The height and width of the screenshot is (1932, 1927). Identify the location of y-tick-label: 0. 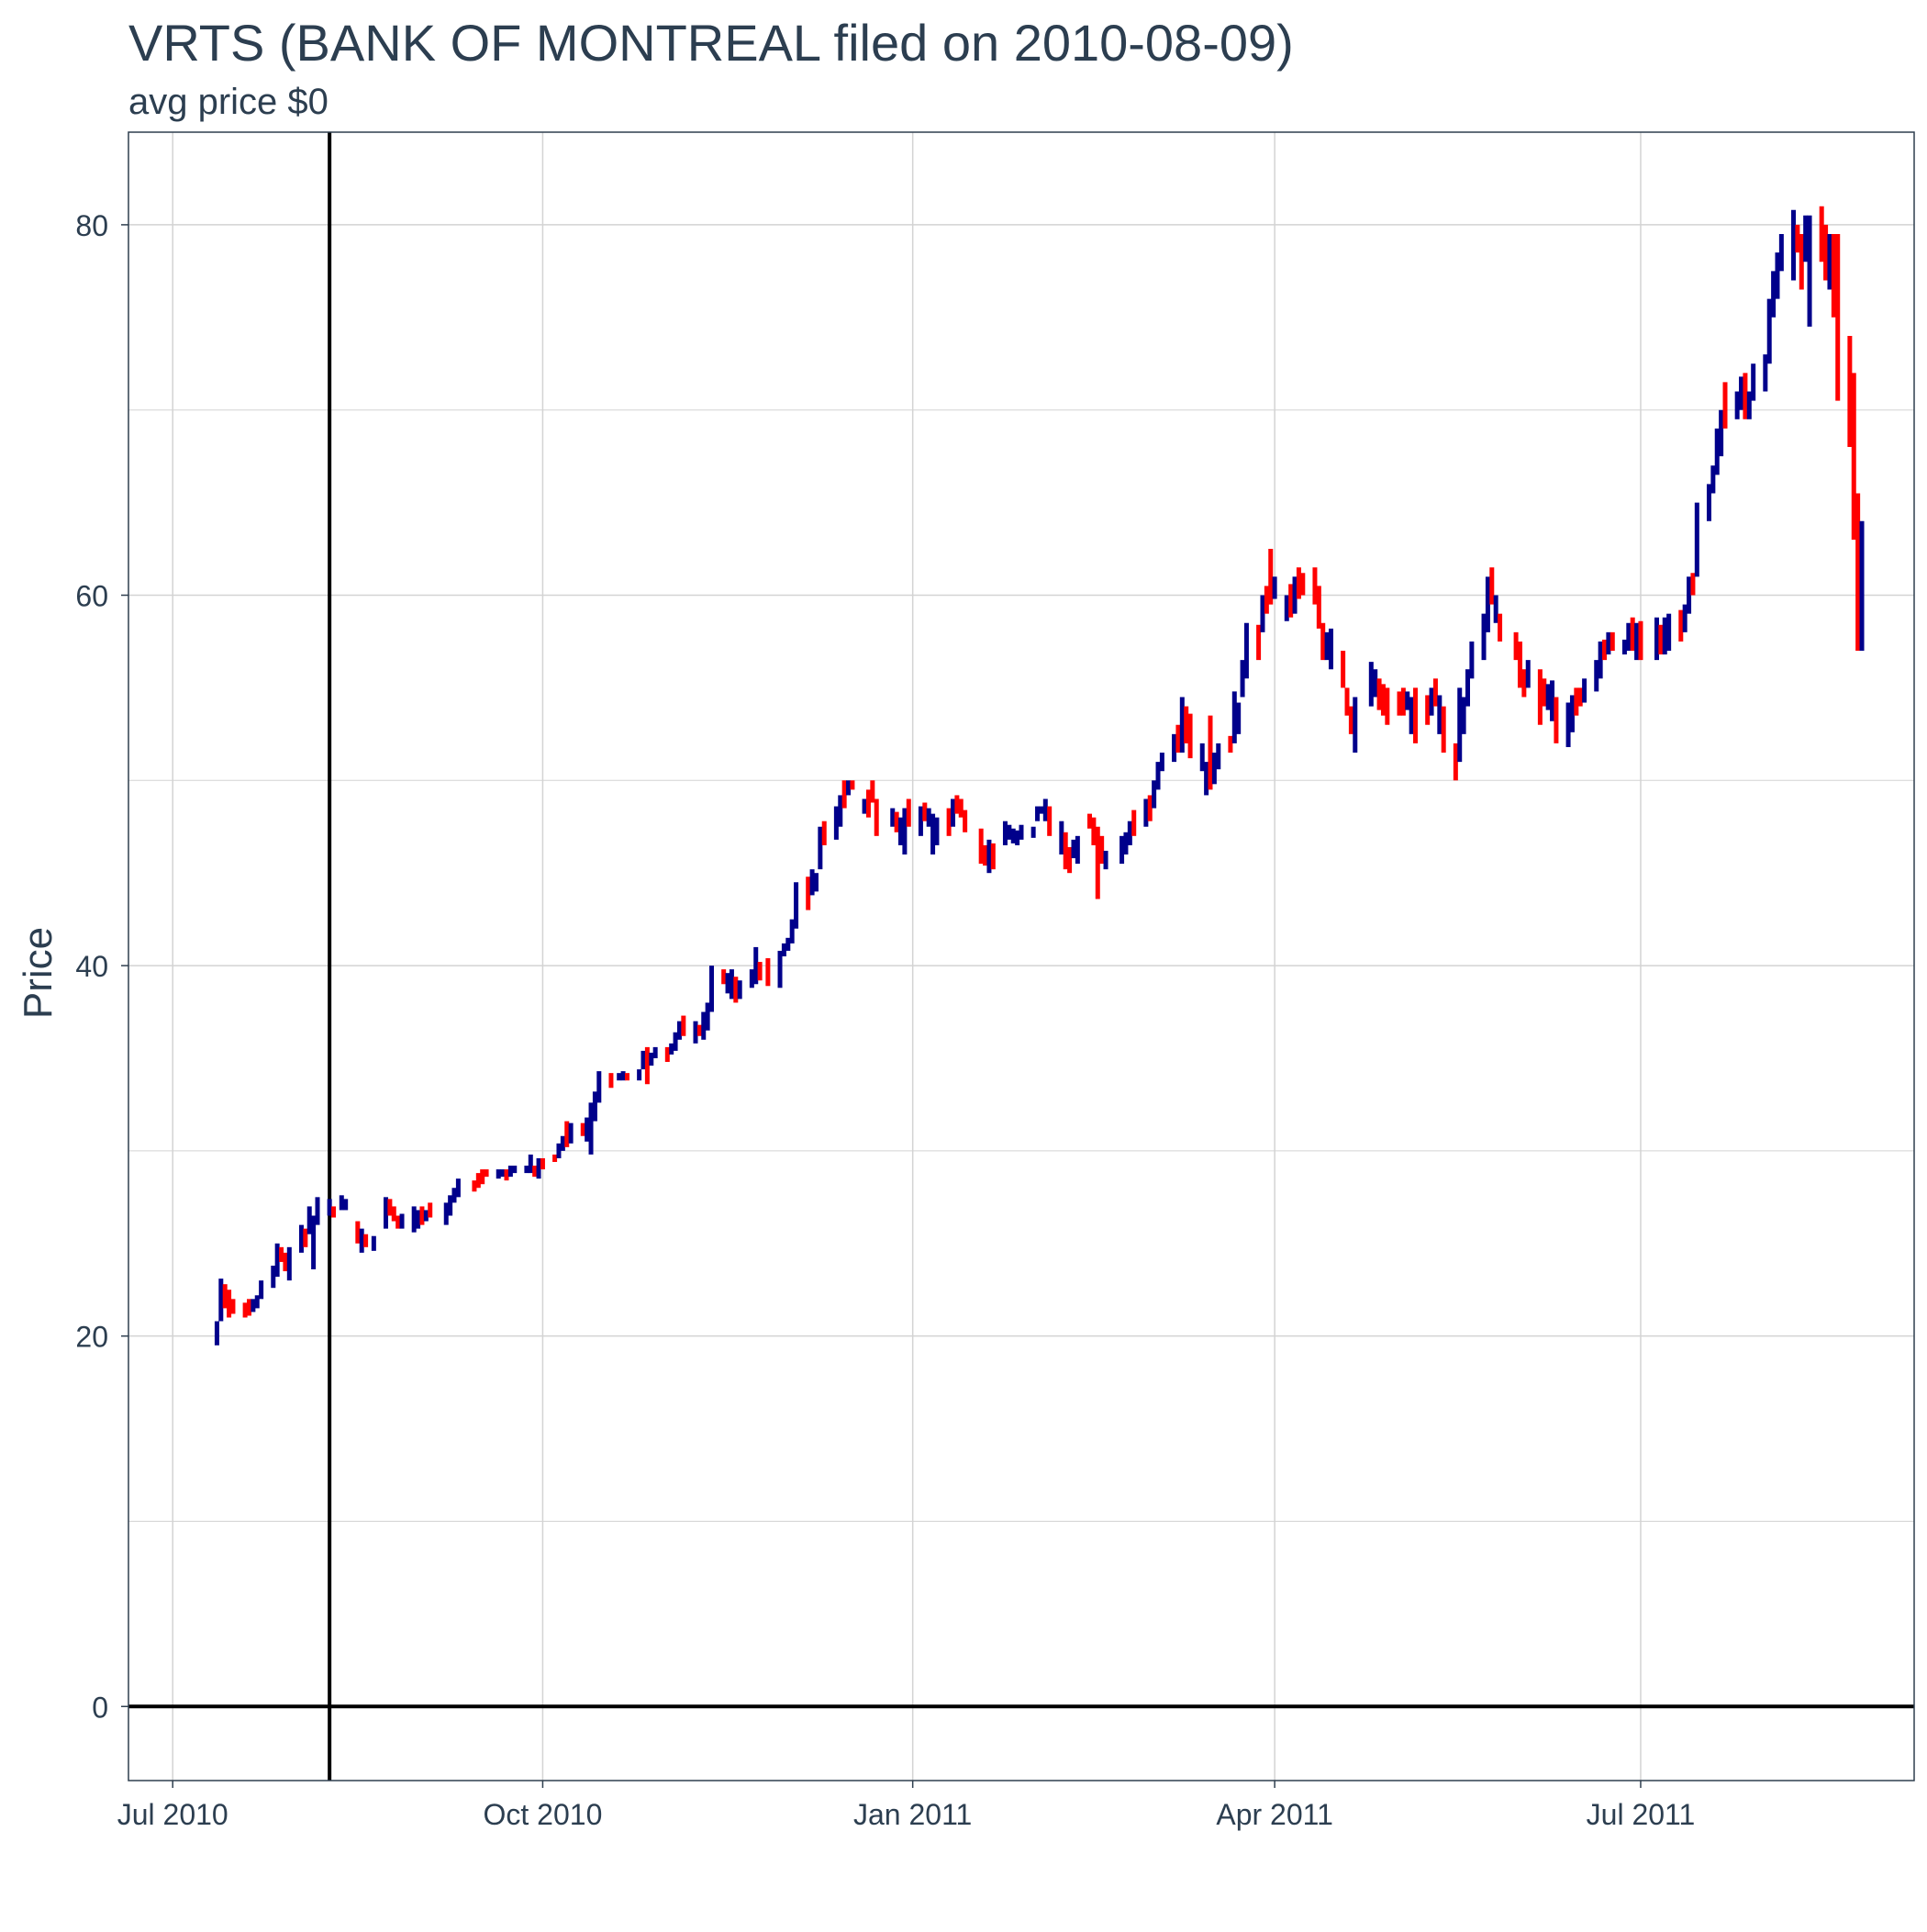
(100, 1707).